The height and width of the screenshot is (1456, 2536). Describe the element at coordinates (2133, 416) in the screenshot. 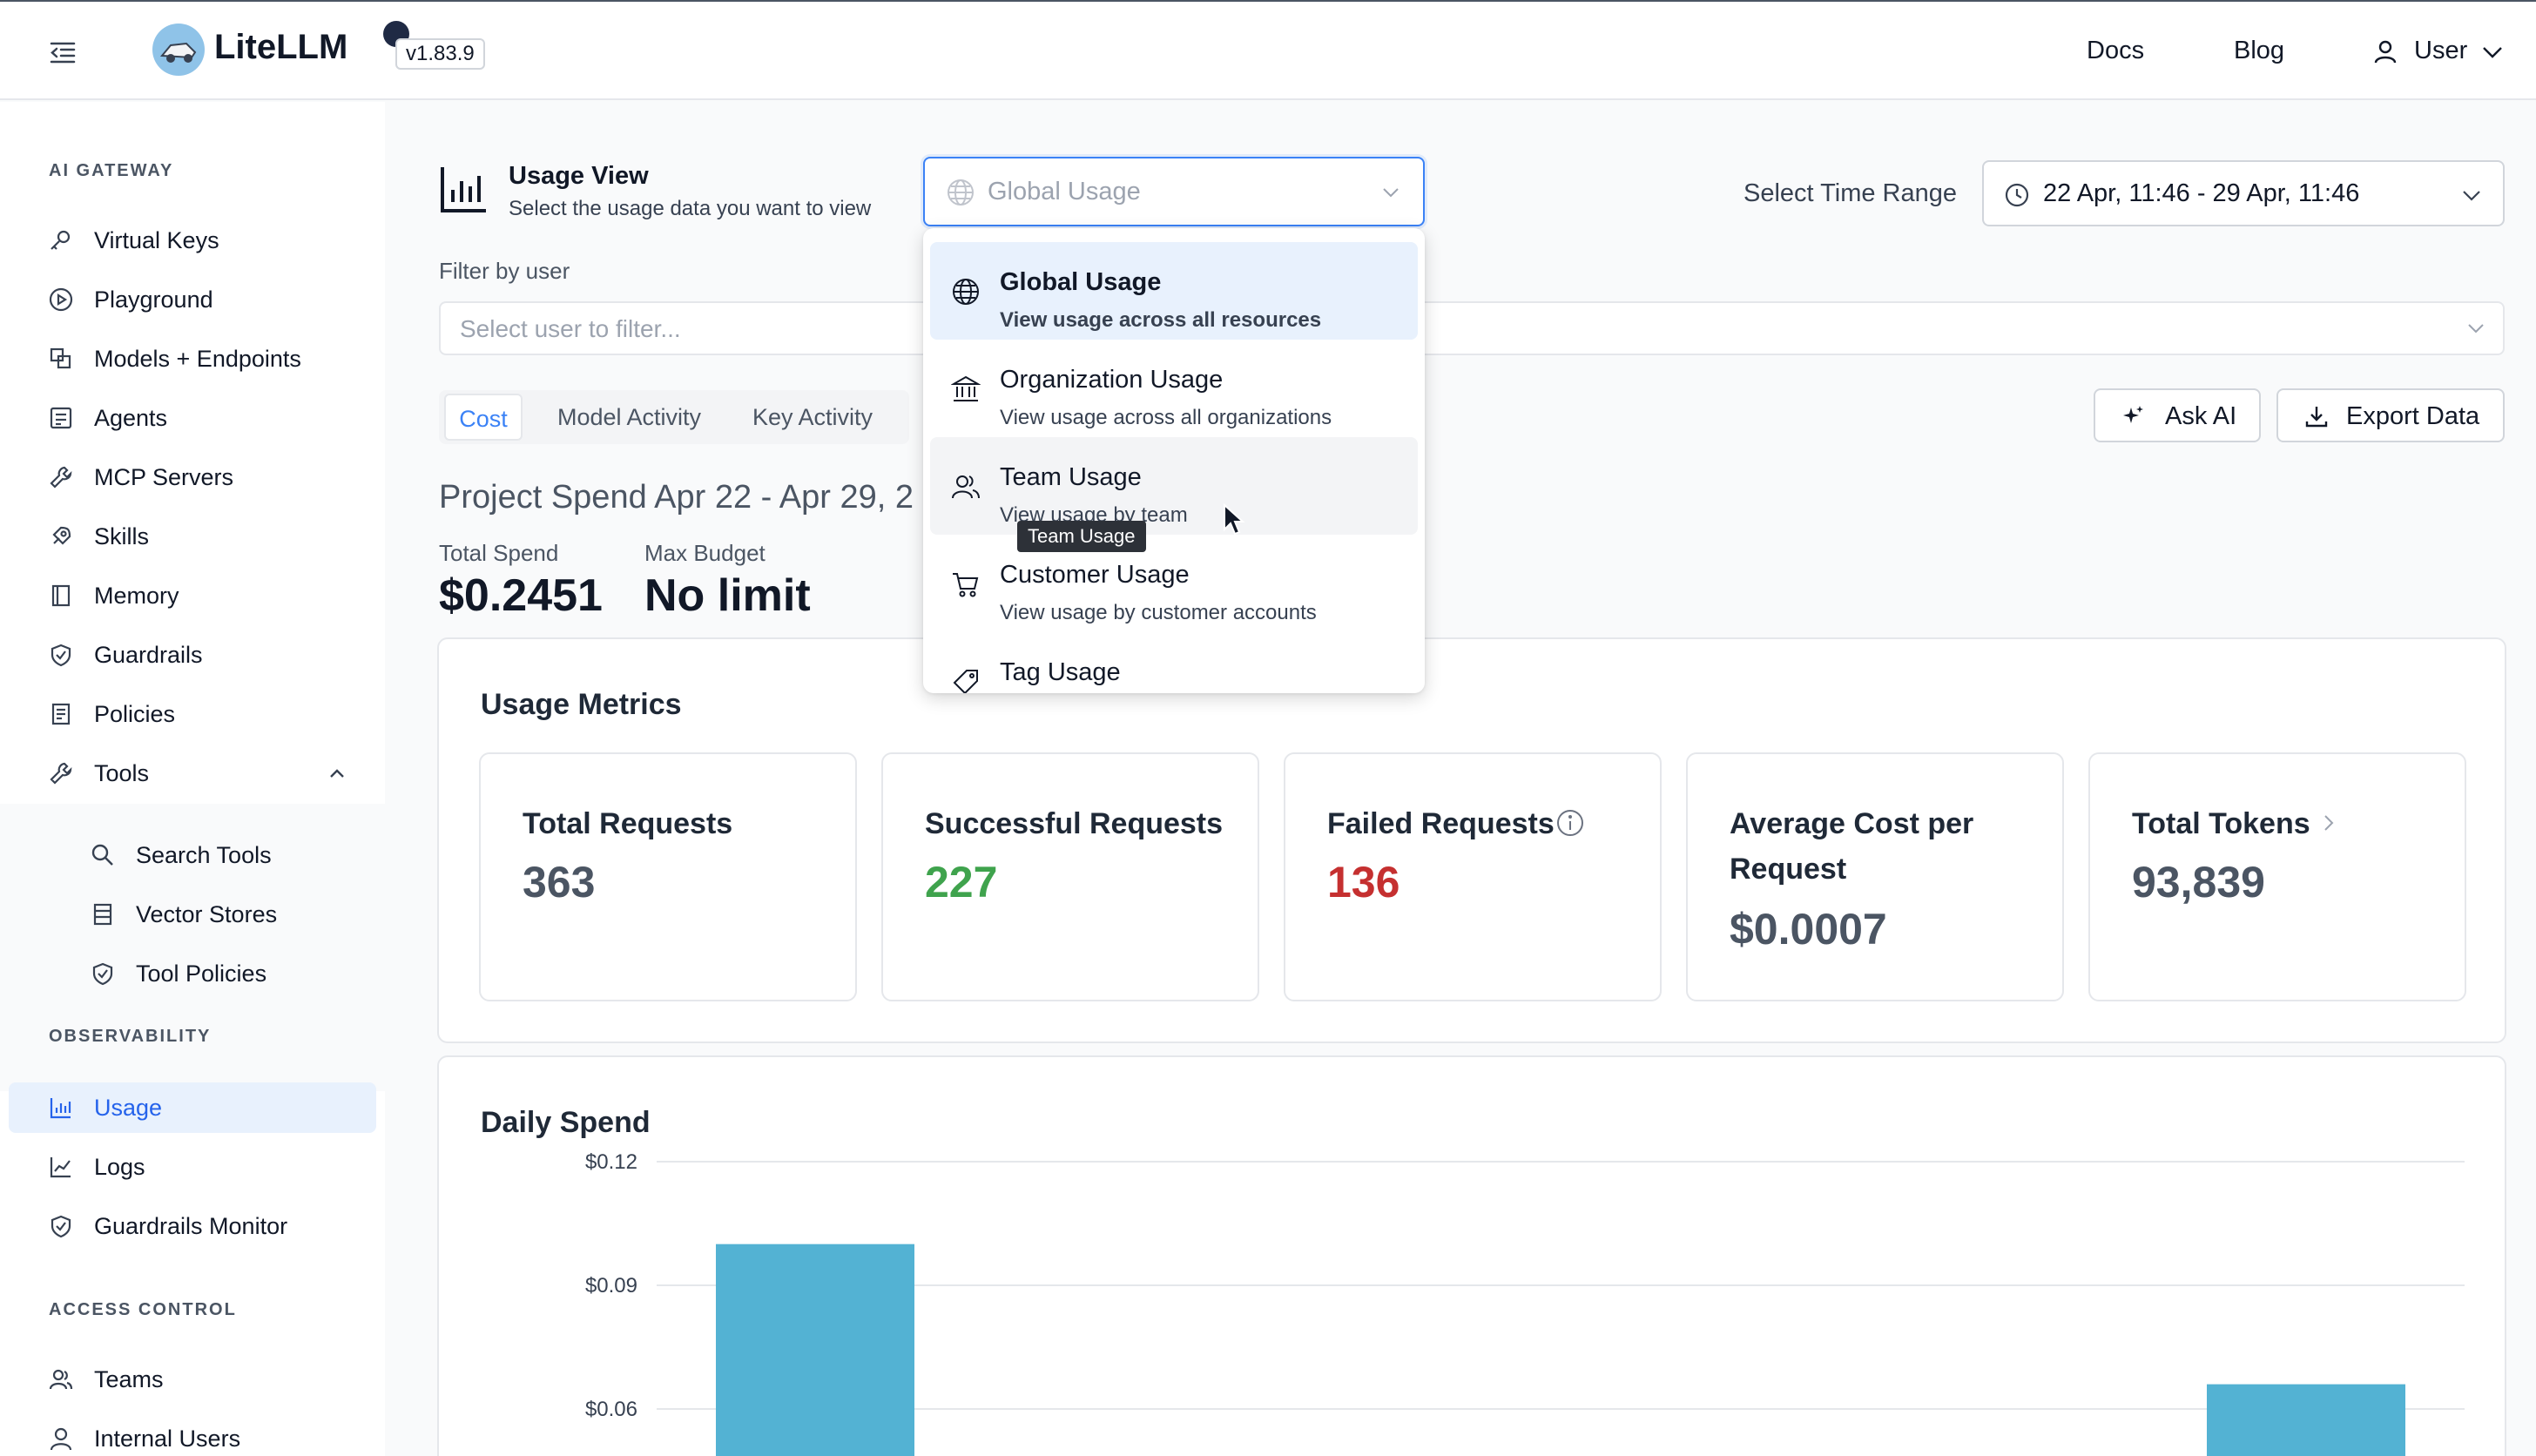

I see `sparkle-icon` at that location.